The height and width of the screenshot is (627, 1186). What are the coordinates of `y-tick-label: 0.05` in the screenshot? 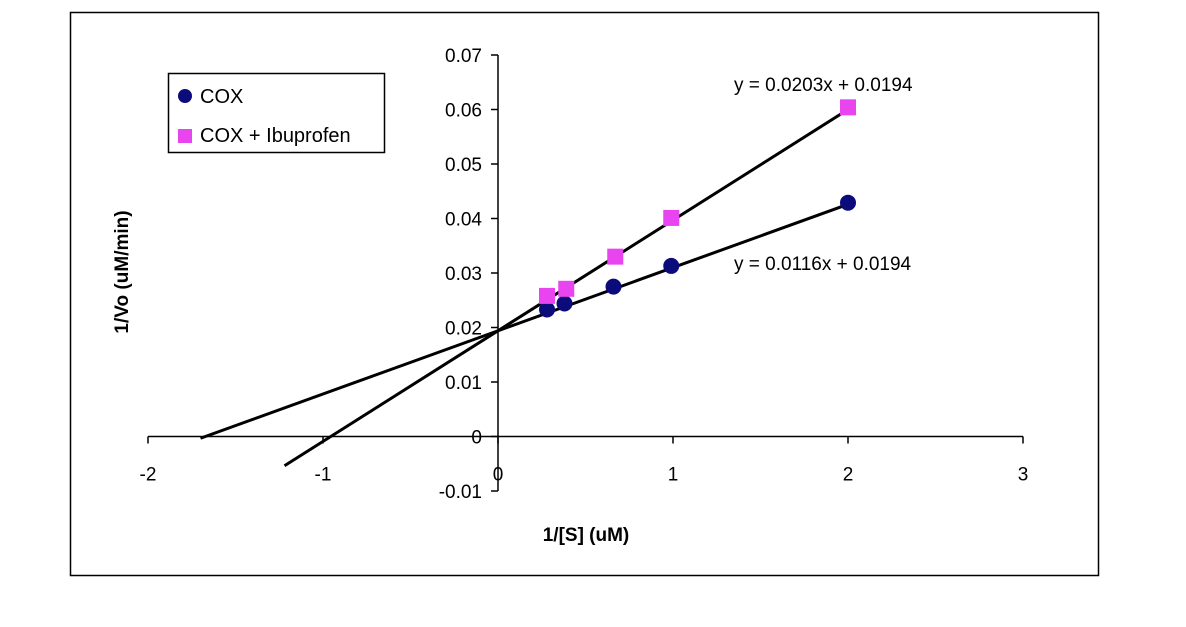 It's located at (463, 165).